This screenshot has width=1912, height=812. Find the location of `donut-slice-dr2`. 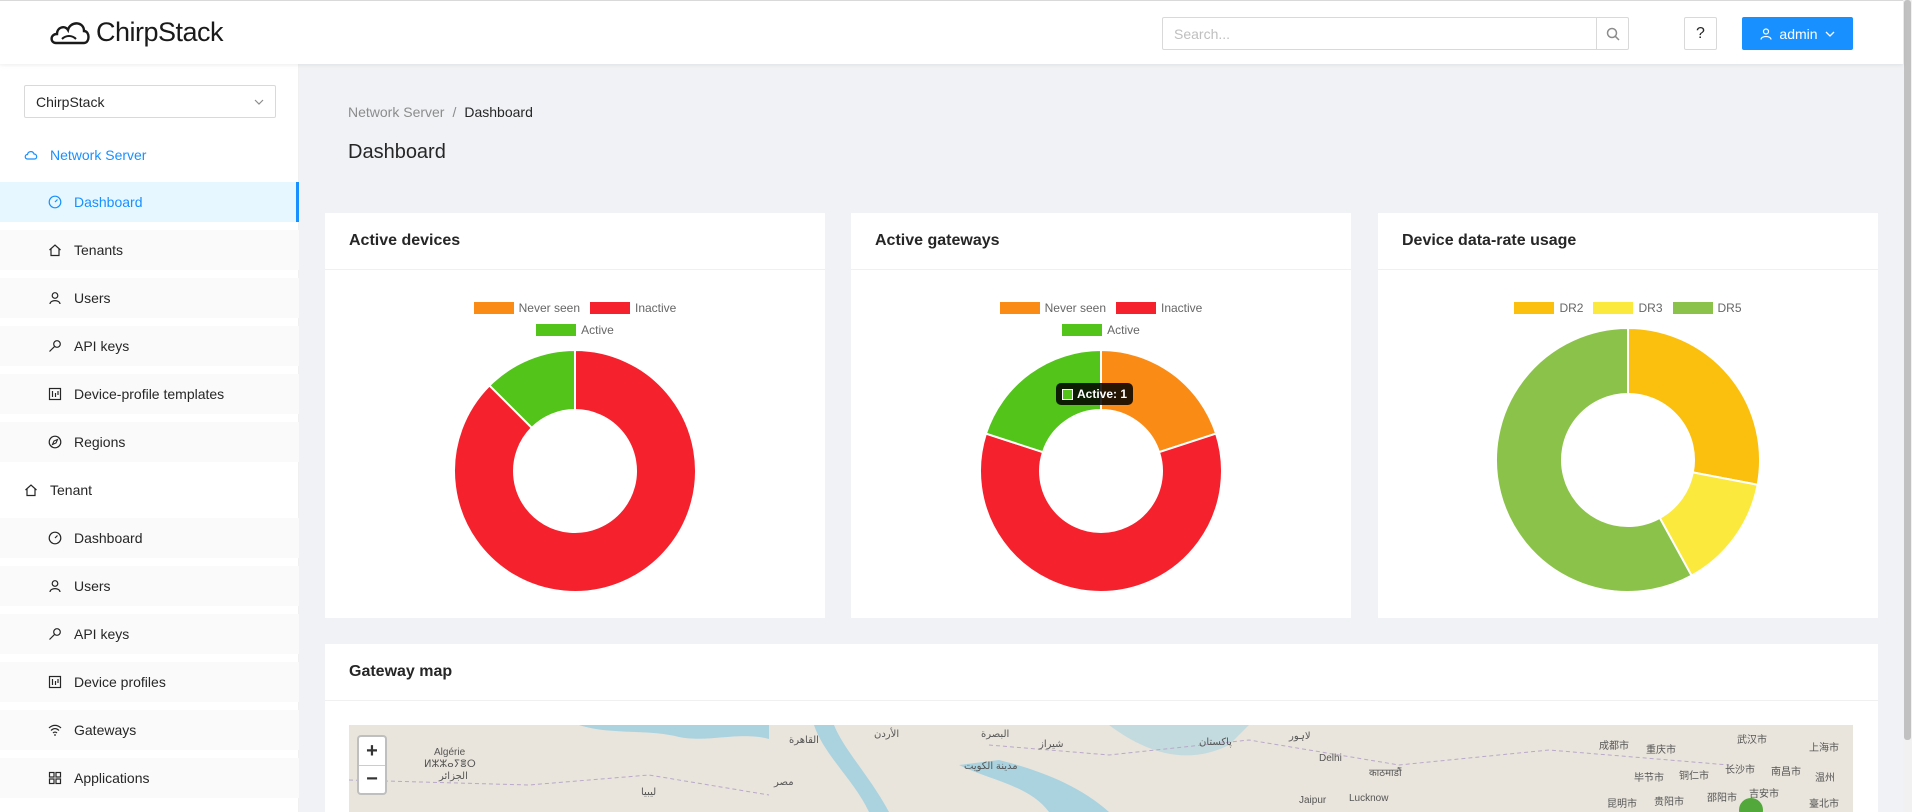

donut-slice-dr2 is located at coordinates (1694, 406).